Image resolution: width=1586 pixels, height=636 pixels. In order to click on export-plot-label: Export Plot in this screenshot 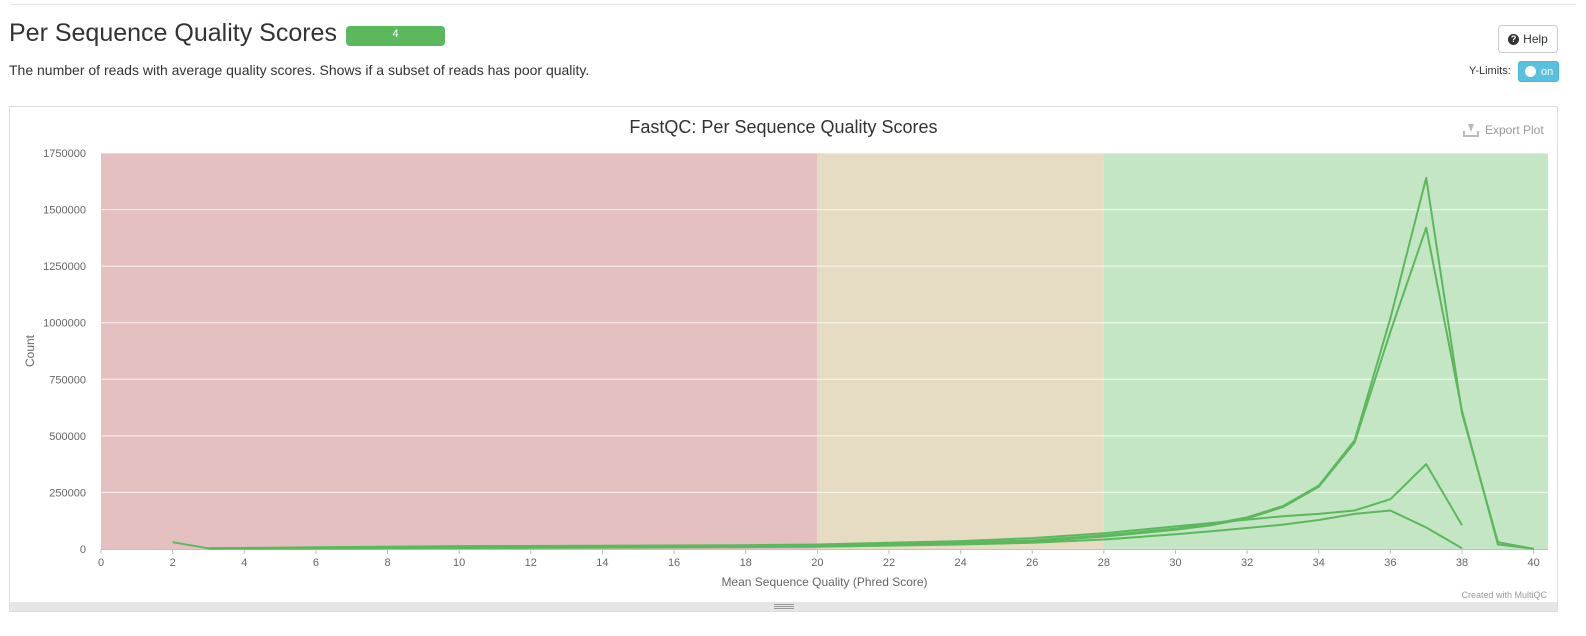, I will do `click(1514, 130)`.